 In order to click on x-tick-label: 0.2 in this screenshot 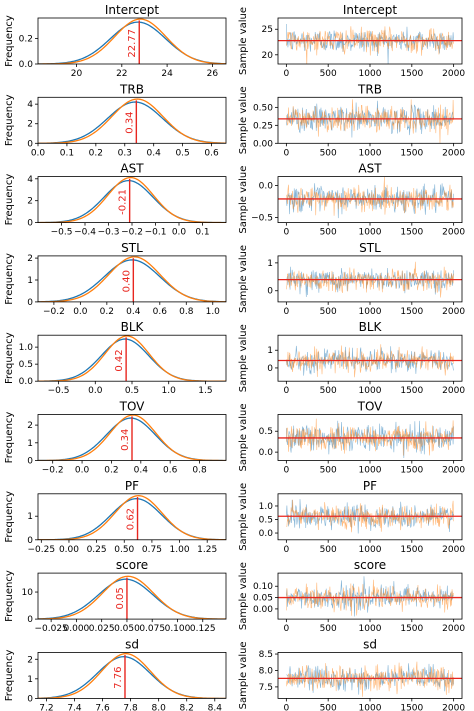, I will do `click(107, 312)`.